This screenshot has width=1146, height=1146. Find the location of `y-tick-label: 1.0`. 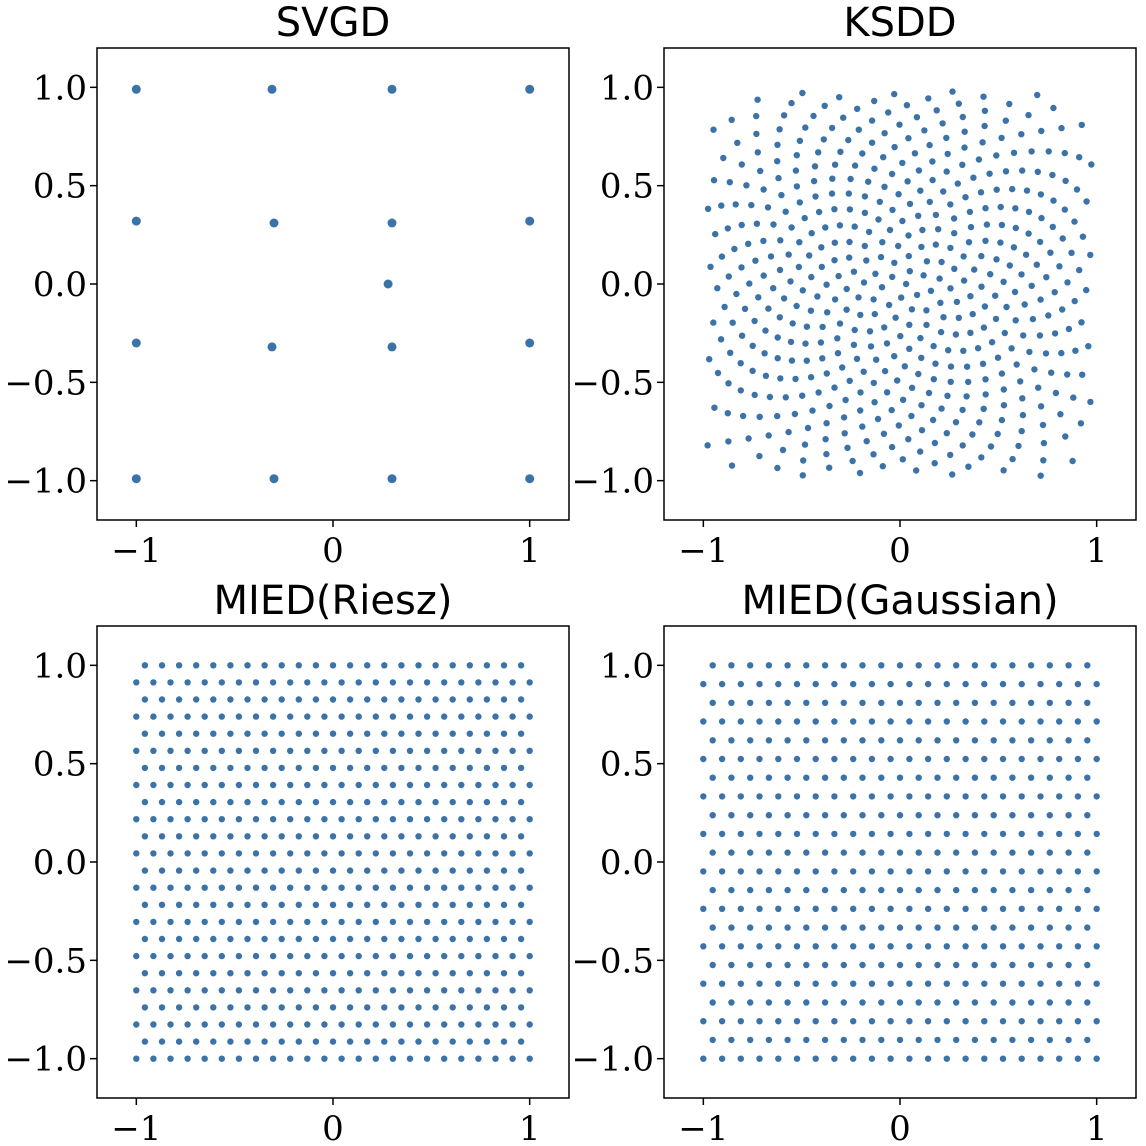

y-tick-label: 1.0 is located at coordinates (627, 666).